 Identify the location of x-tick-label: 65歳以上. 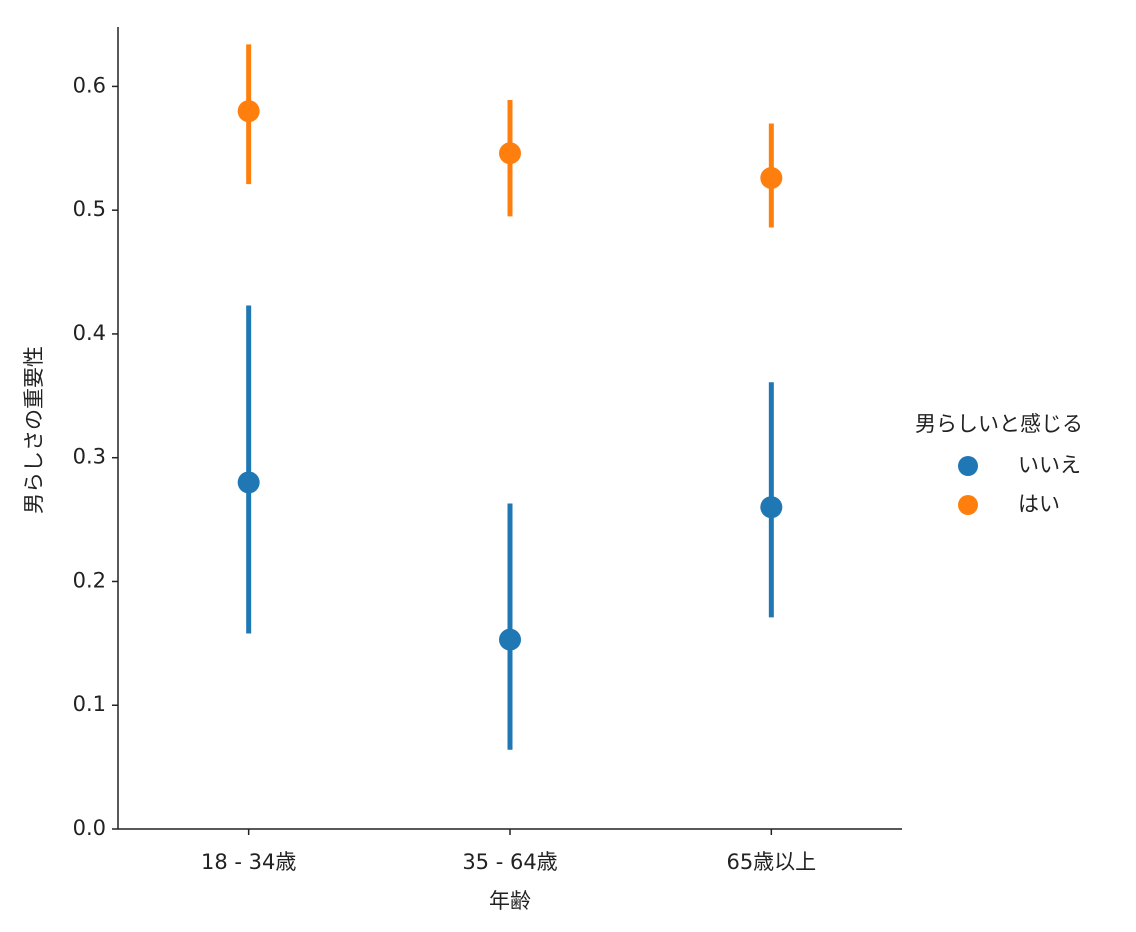
(771, 862).